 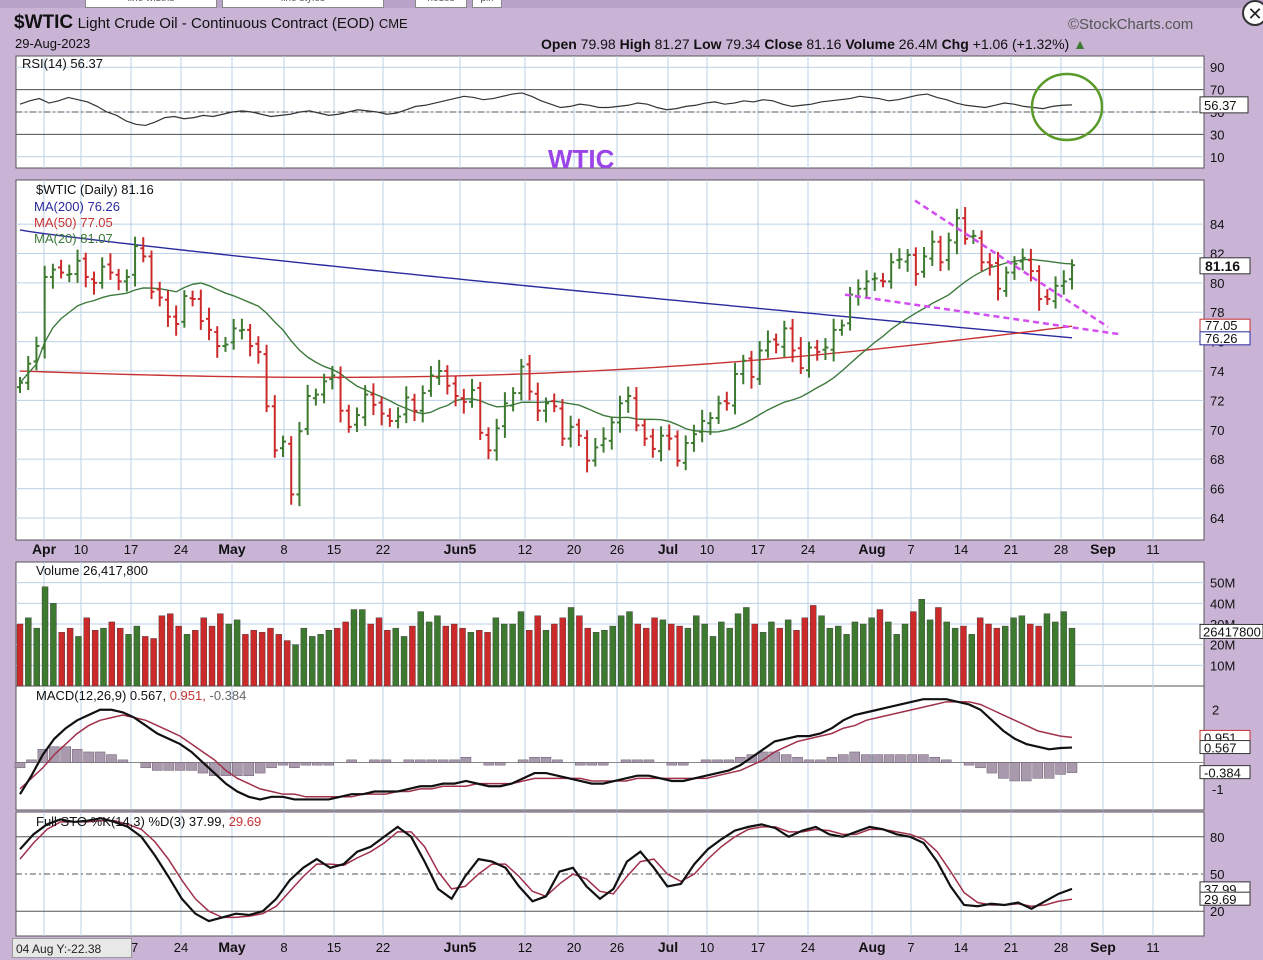 What do you see at coordinates (460, 549) in the screenshot?
I see `x-tick-8: Jun5` at bounding box center [460, 549].